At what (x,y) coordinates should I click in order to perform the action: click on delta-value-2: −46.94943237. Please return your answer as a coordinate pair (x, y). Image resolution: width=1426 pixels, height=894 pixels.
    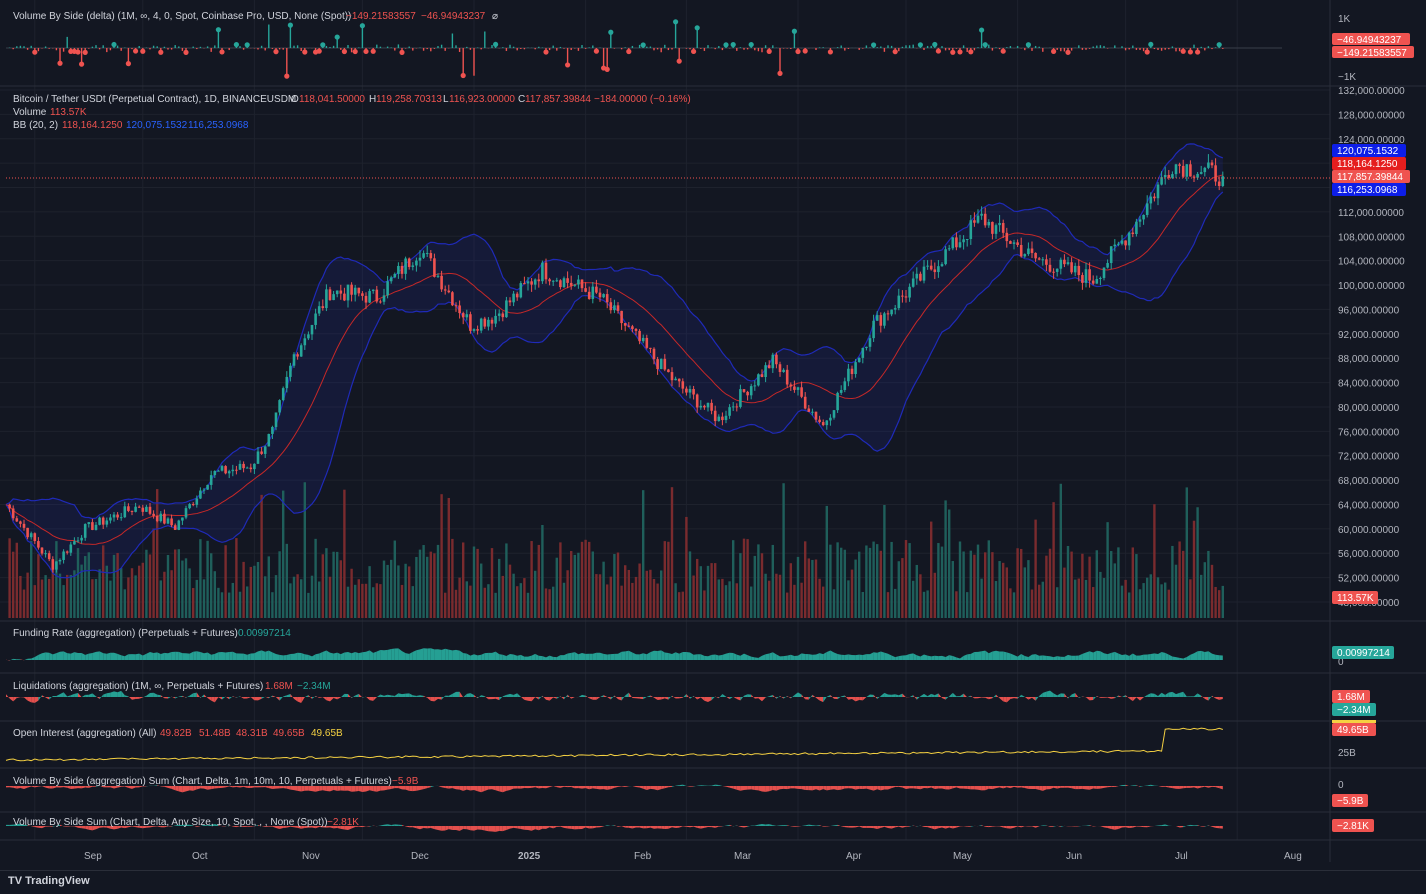
    Looking at the image, I should click on (453, 16).